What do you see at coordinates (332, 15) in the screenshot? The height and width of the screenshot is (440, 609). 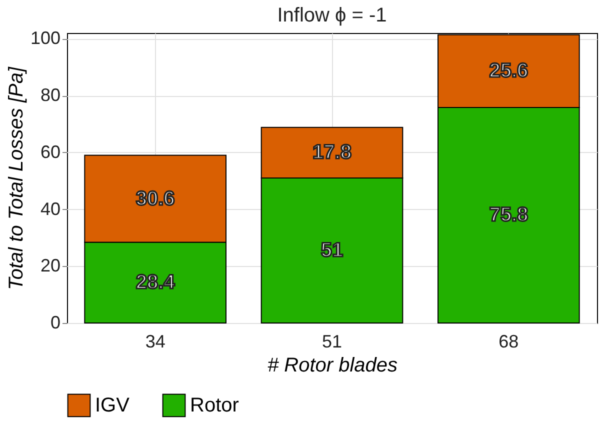 I see `chart-title: Inflow ϕ = -1` at bounding box center [332, 15].